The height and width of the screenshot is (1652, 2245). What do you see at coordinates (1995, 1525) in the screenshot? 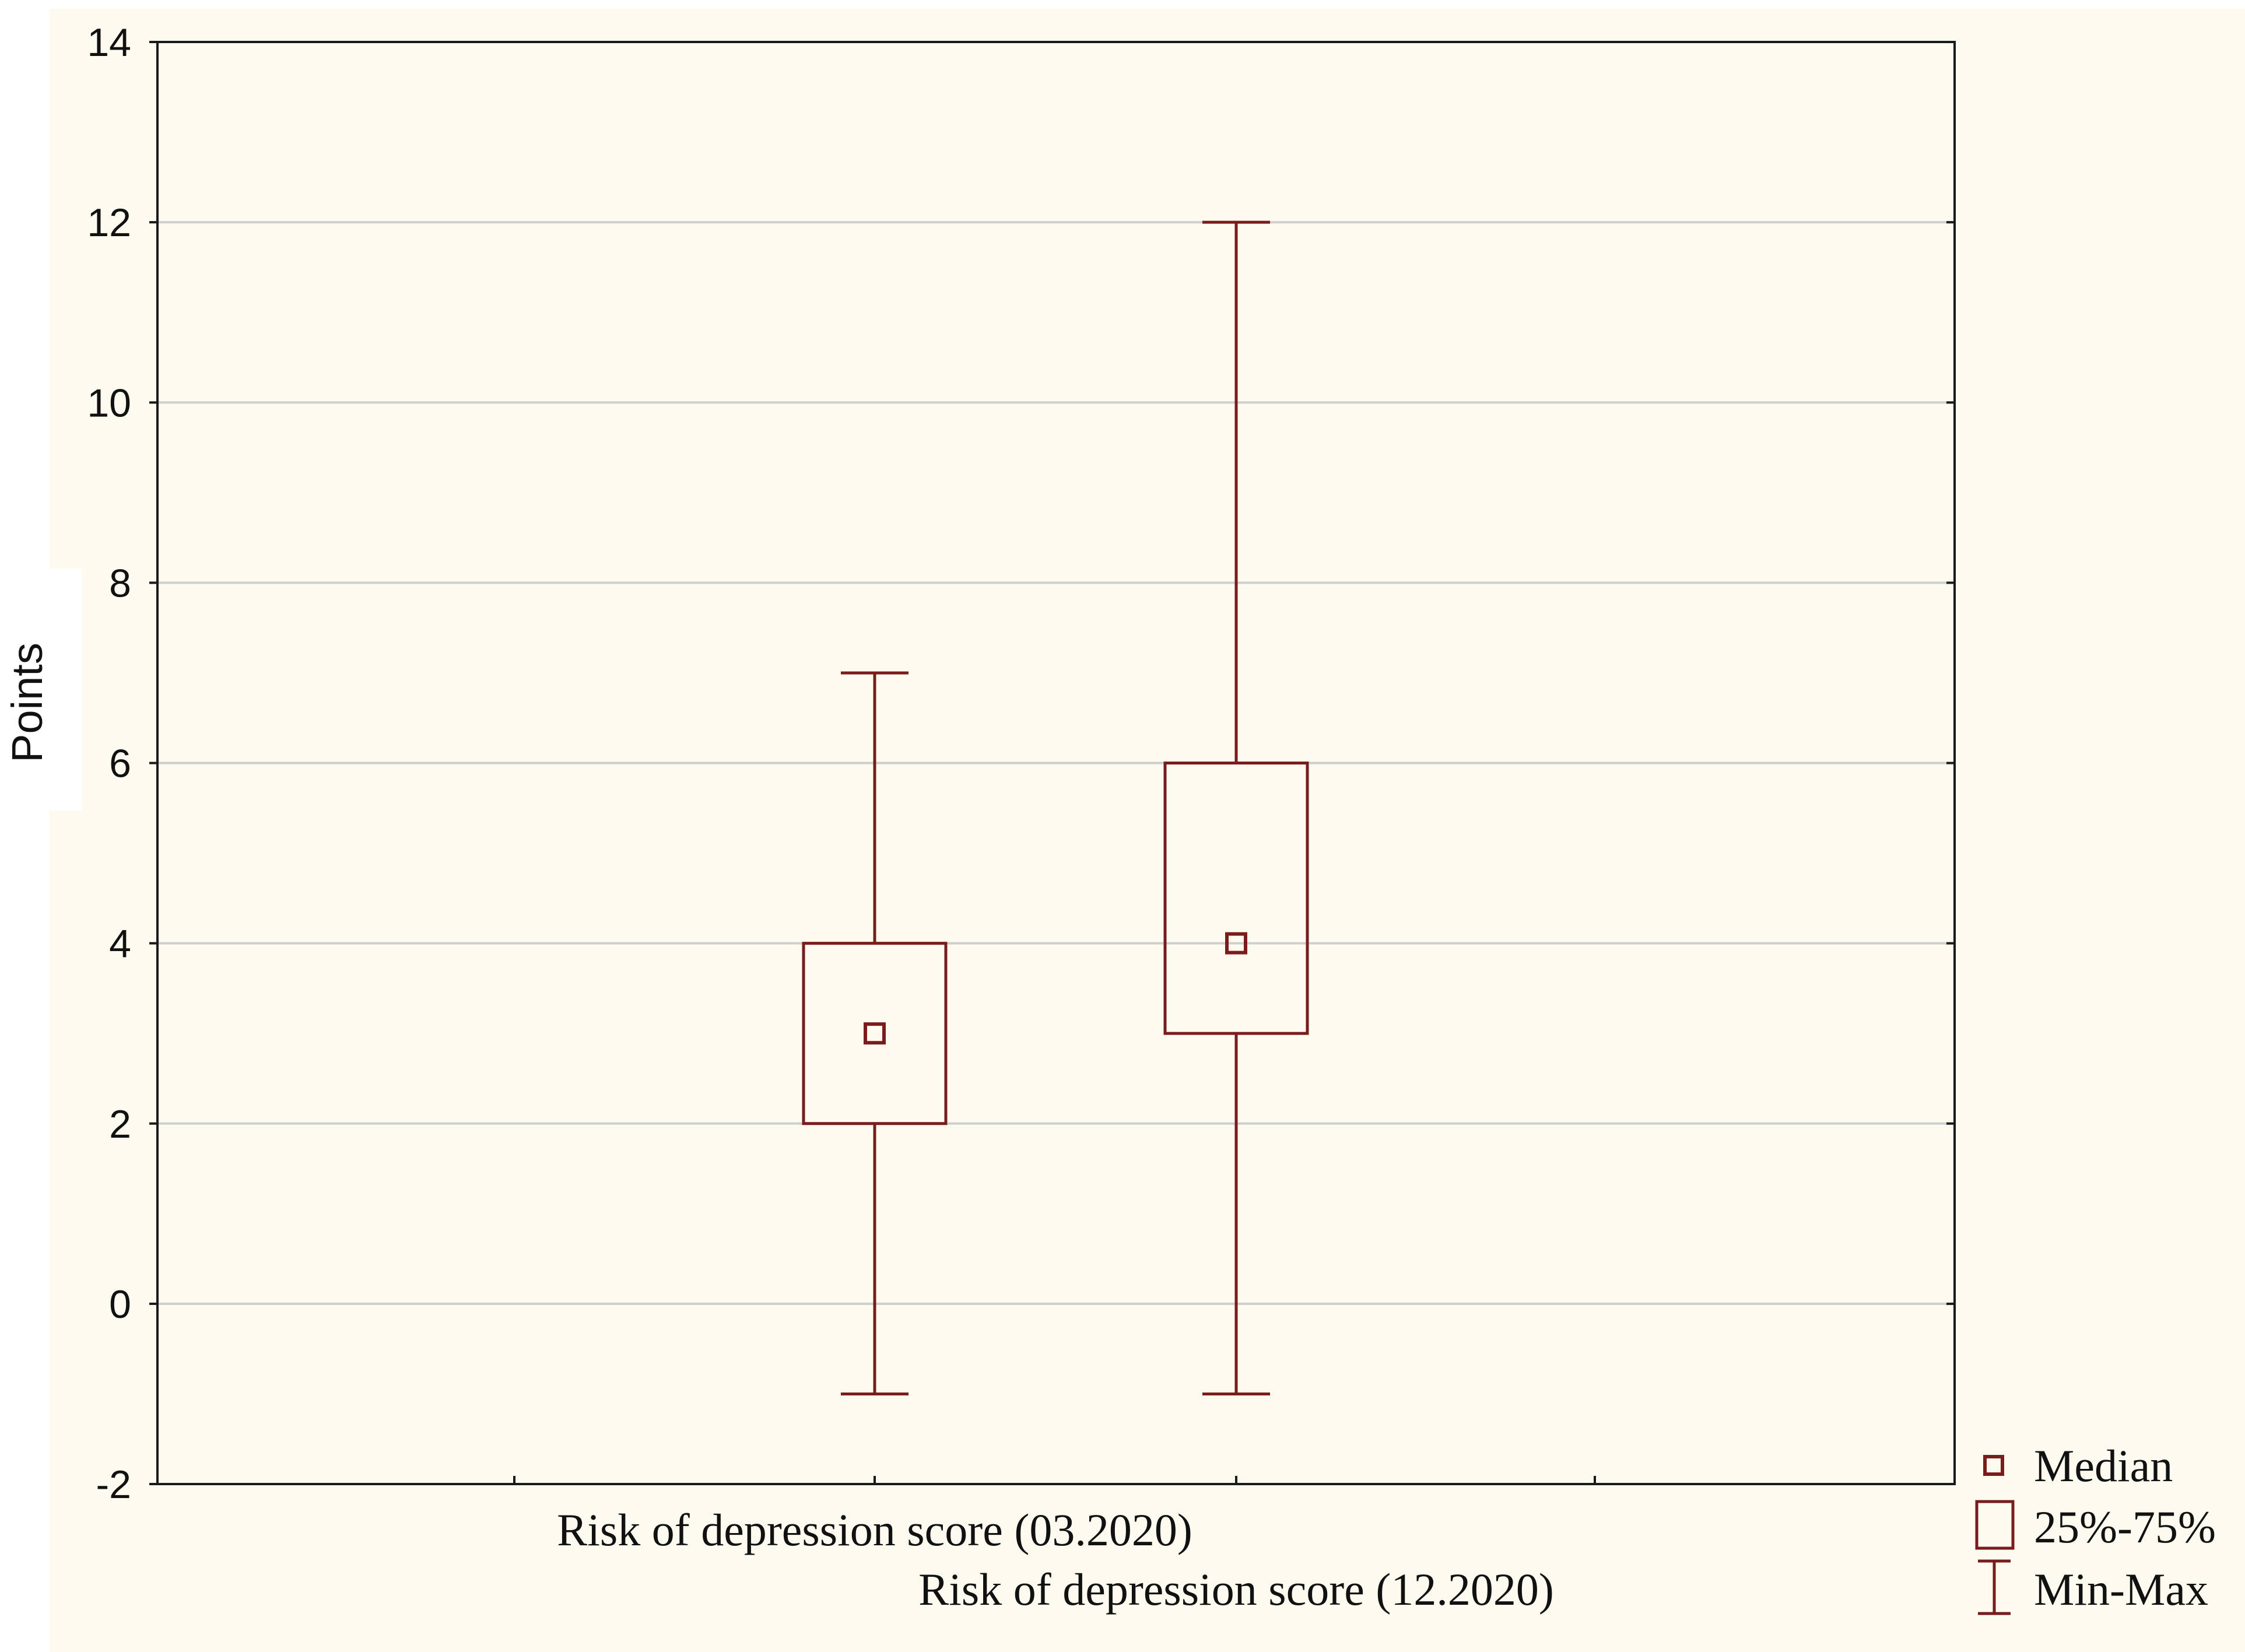
I see `legend-box-swatch` at bounding box center [1995, 1525].